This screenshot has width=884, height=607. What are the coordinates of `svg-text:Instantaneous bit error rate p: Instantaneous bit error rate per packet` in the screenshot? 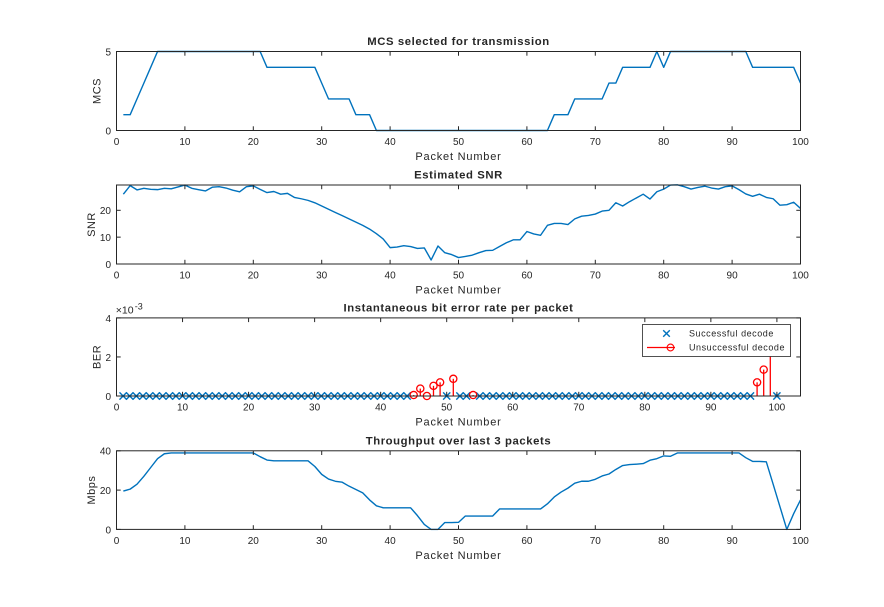 It's located at (459, 309).